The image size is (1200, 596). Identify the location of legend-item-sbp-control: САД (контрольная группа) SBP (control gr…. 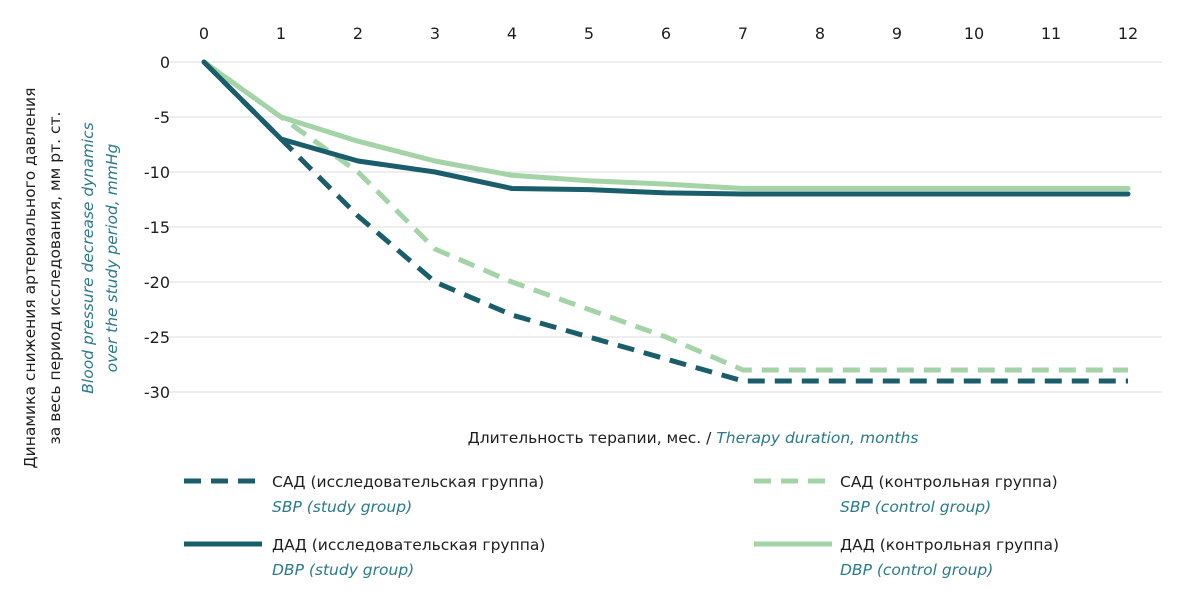
(906, 494).